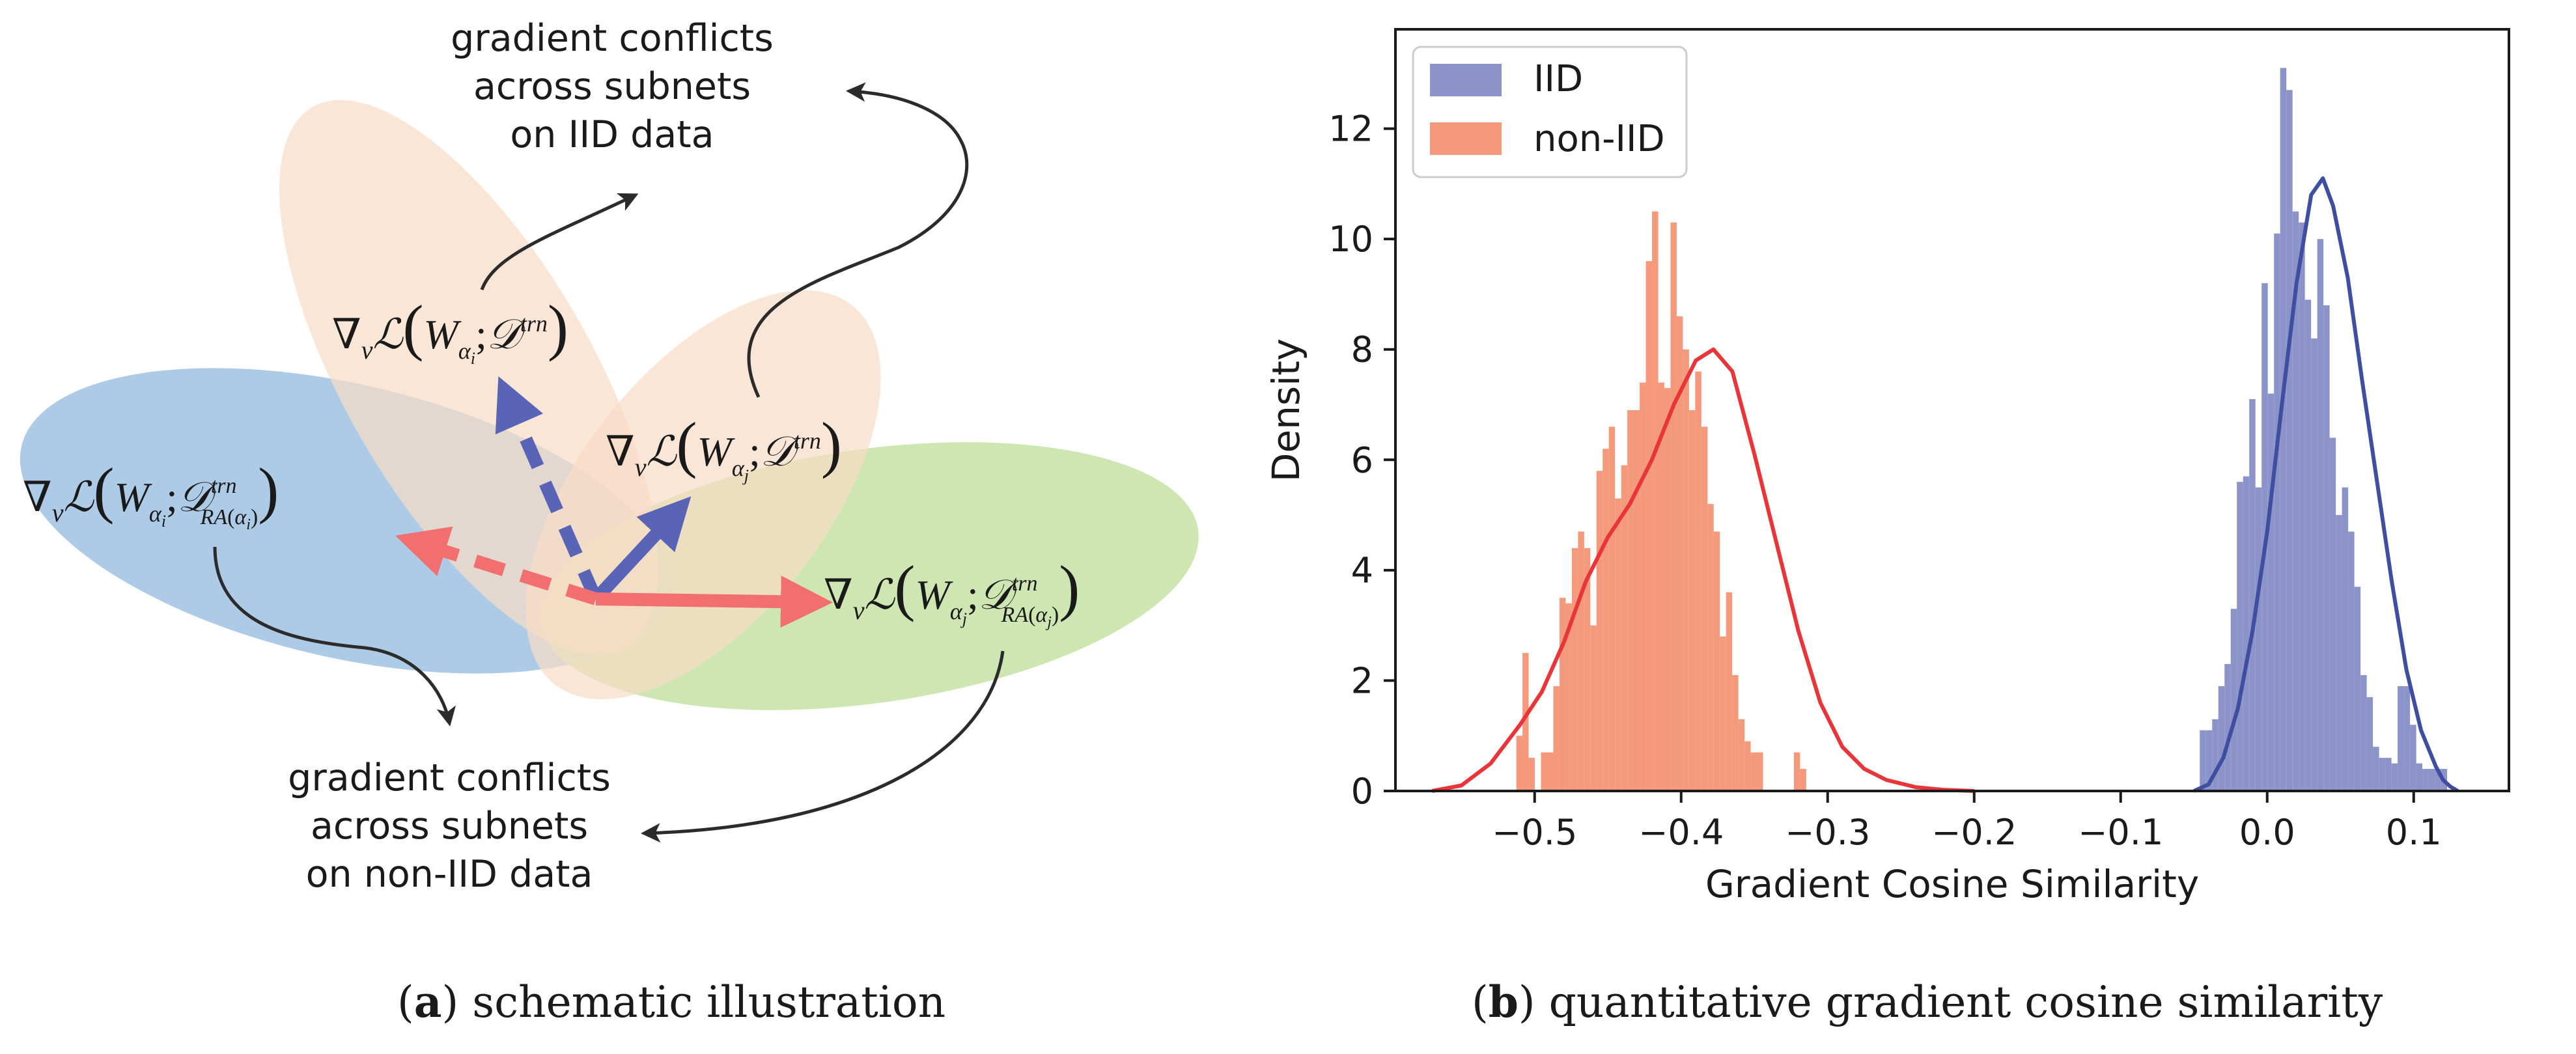  I want to click on svg-text: ∇vℒ(Wαi;𝒟trn), so click(450, 330).